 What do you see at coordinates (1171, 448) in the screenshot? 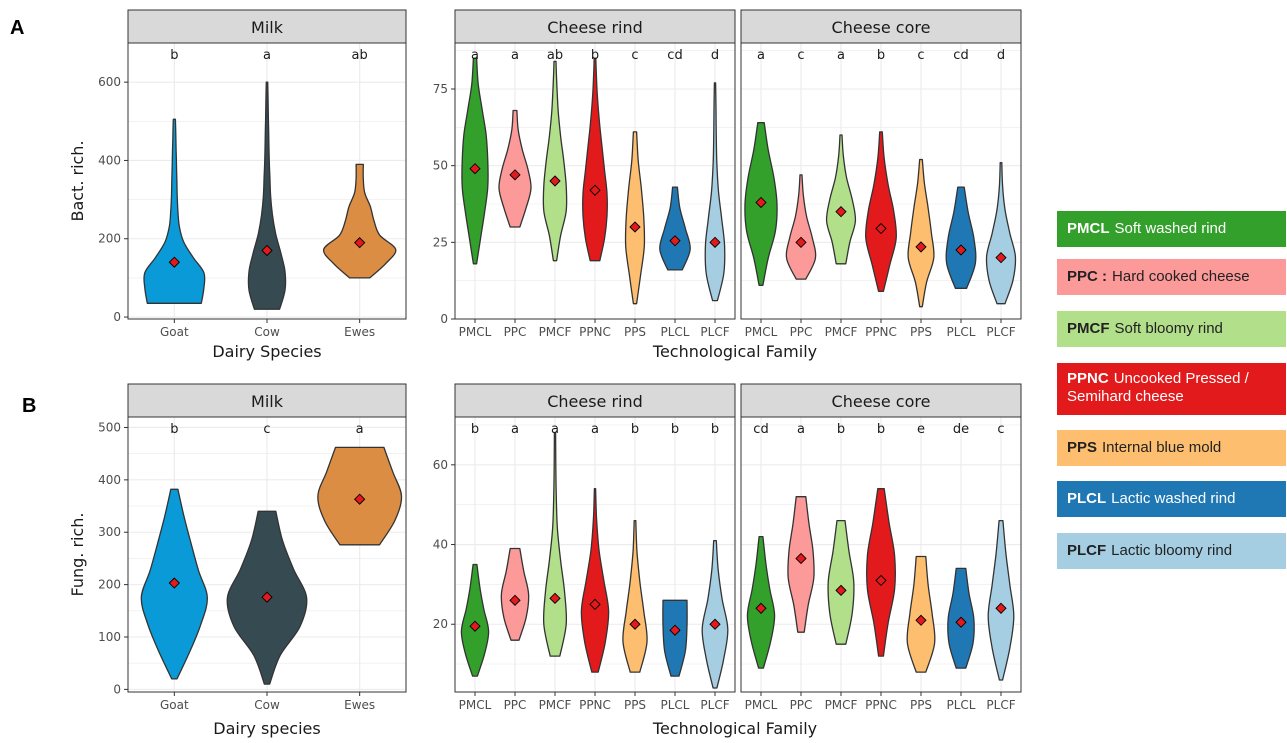
I see `legend-item-pps: PPS Internal blue mold` at bounding box center [1171, 448].